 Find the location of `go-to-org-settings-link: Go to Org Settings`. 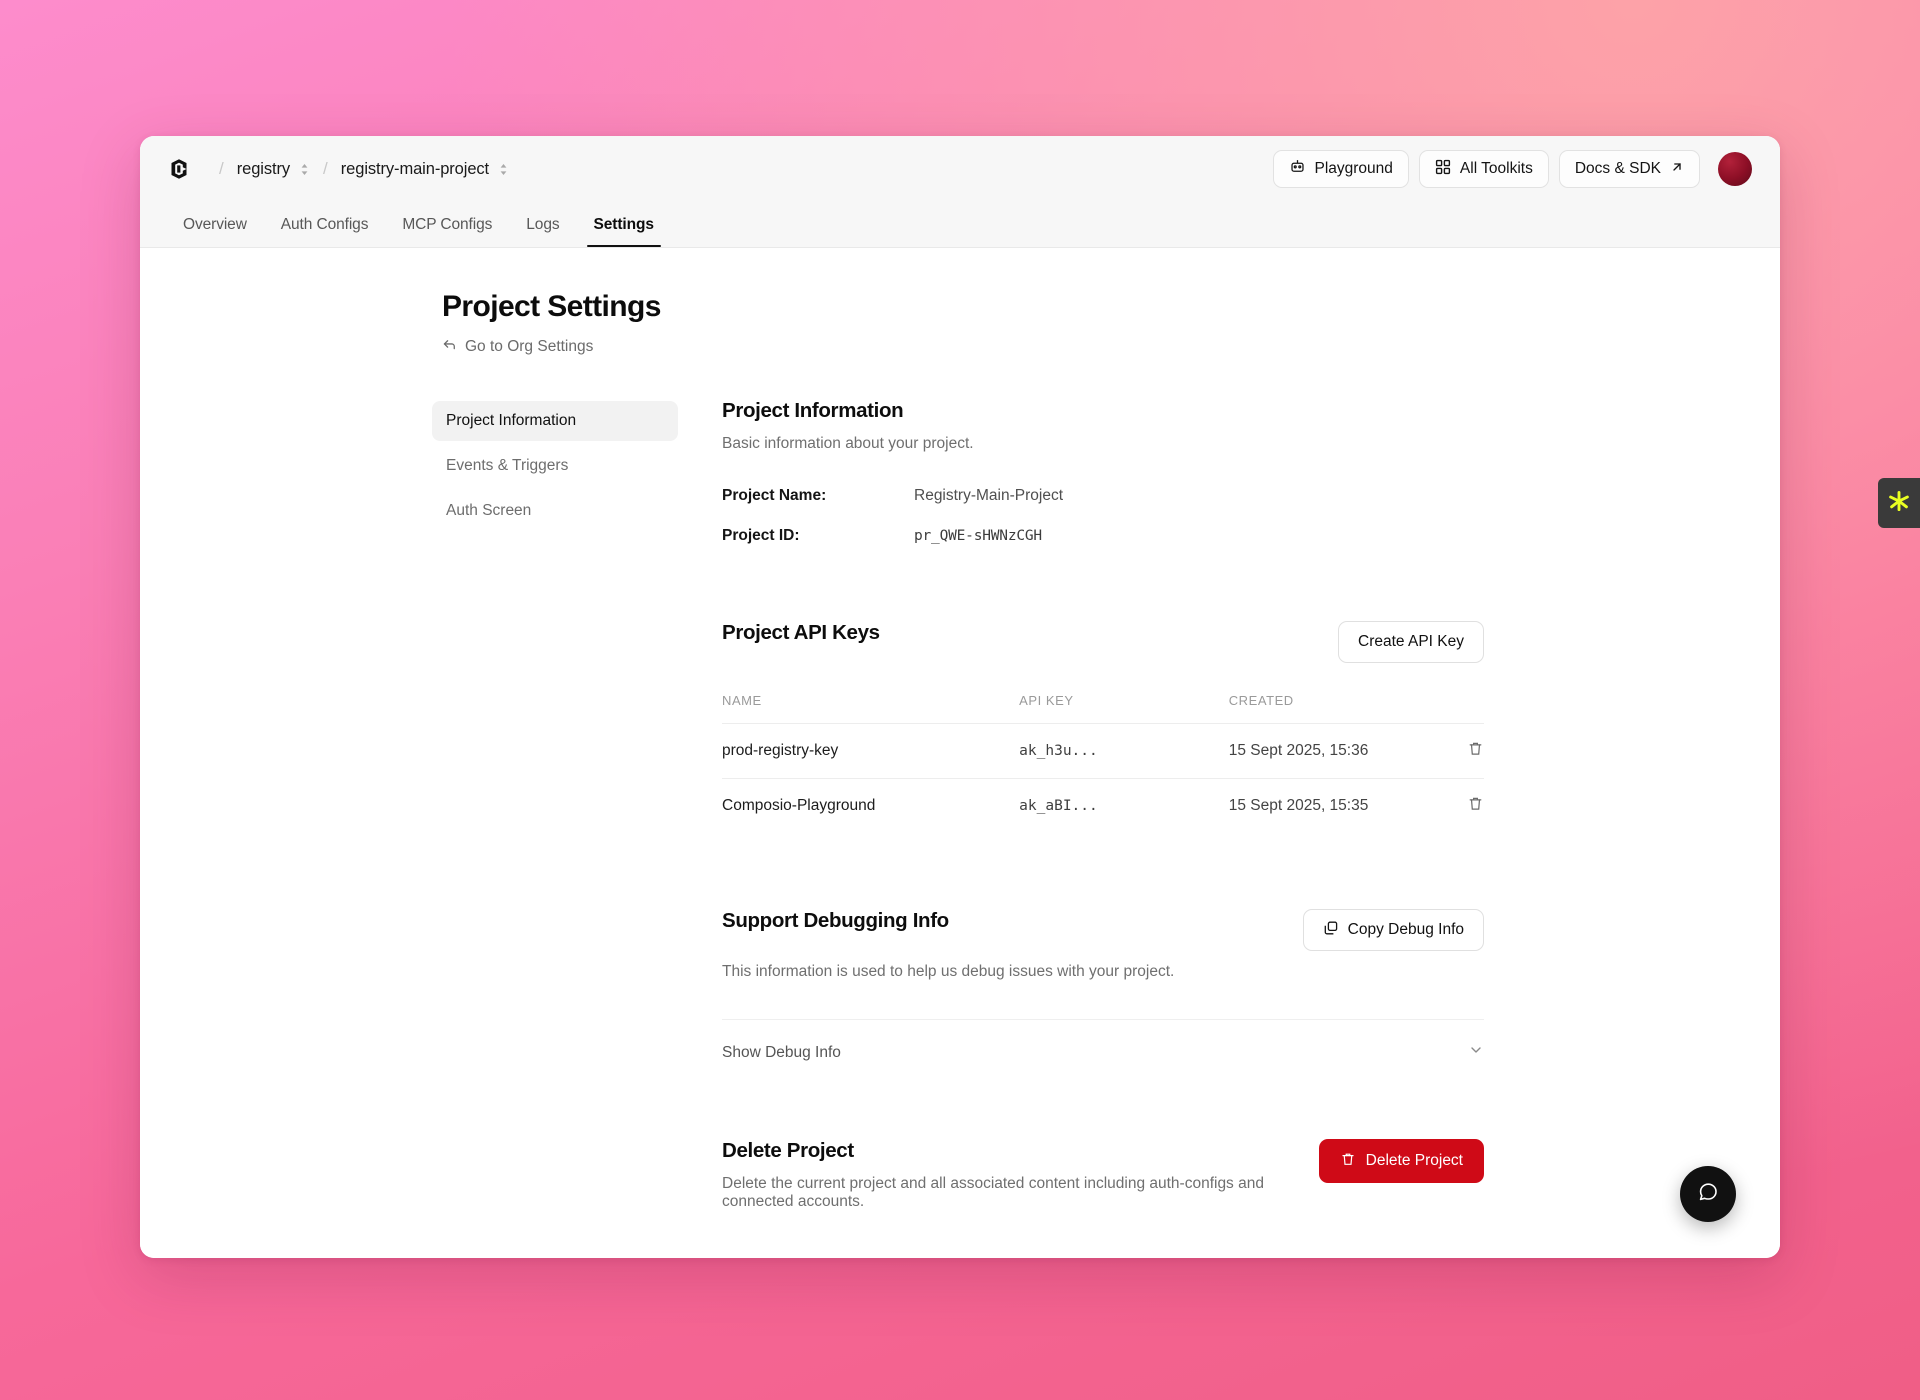

go-to-org-settings-link: Go to Org Settings is located at coordinates (517, 347).